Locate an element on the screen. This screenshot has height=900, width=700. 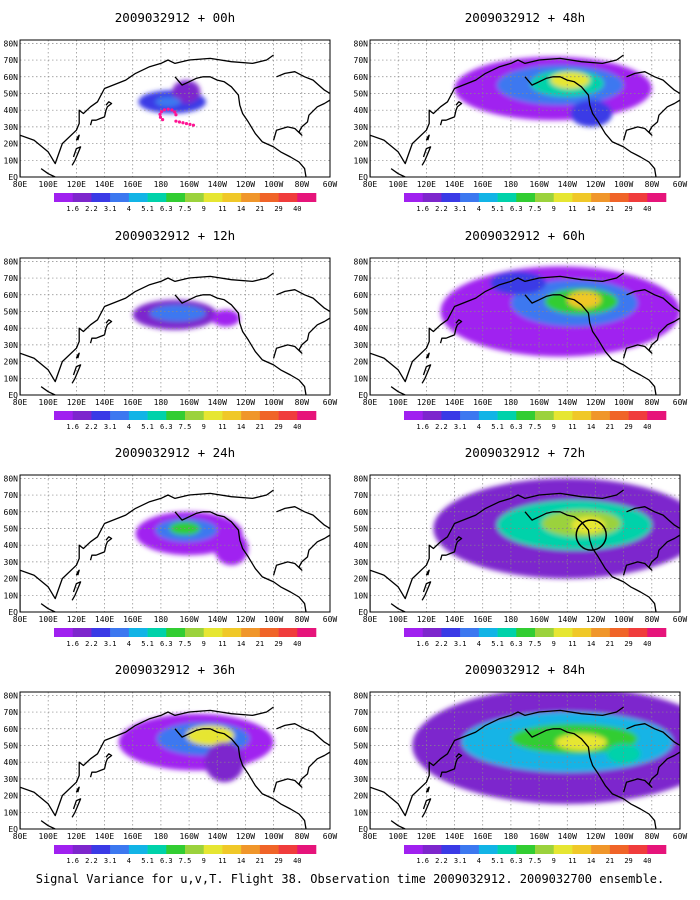
colorbar-tick-label: 11 is located at coordinates (572, 644).